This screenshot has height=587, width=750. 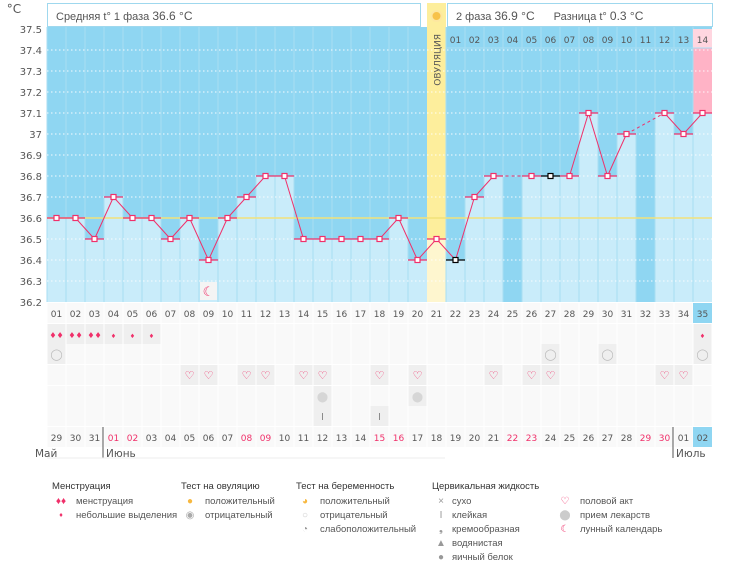 What do you see at coordinates (702, 80) in the screenshot?
I see `current-day-highlight` at bounding box center [702, 80].